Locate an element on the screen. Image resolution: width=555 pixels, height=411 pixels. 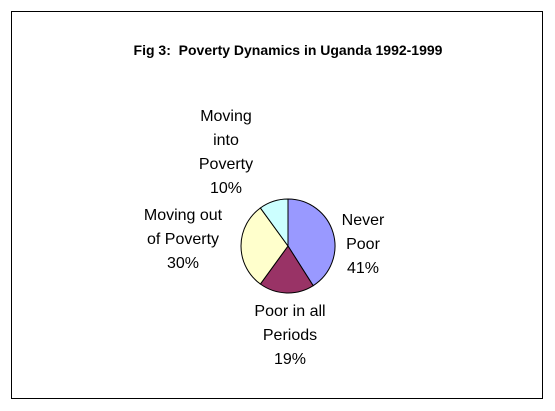
value-label: 41% is located at coordinates (363, 268).